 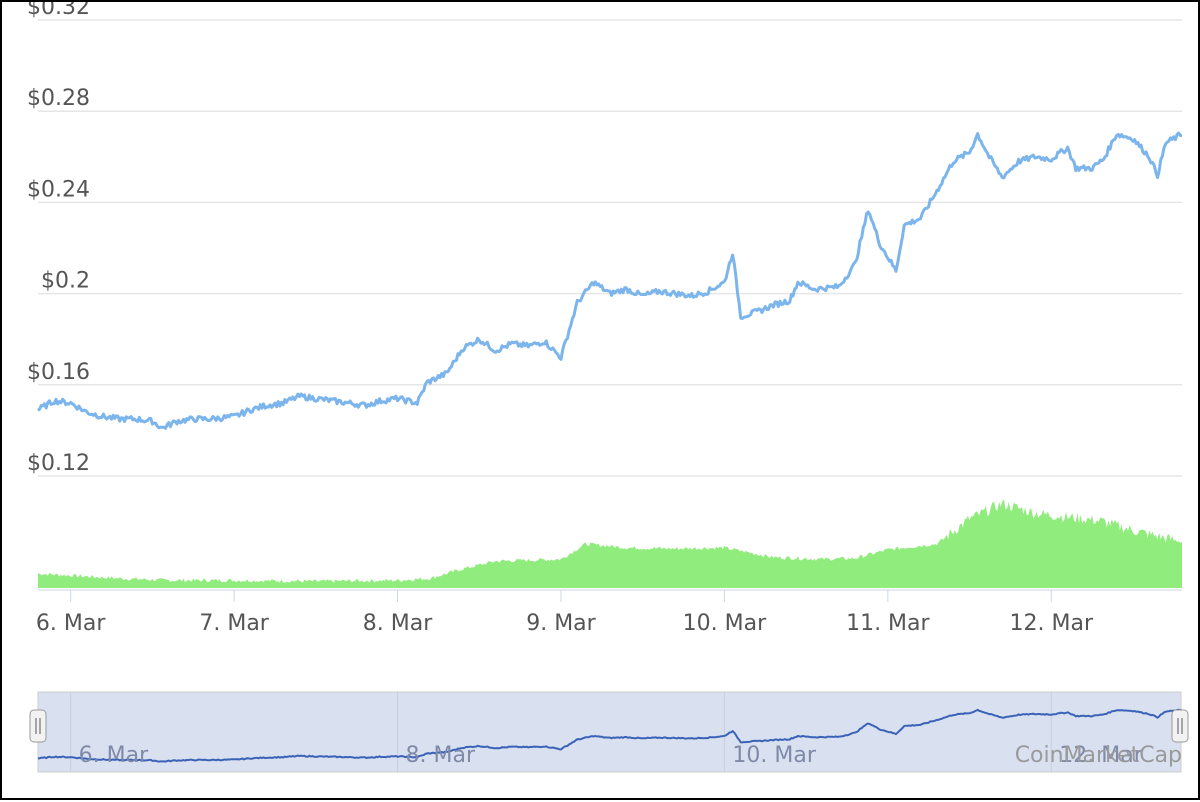 I want to click on navigator-right-handle, so click(x=1180, y=726).